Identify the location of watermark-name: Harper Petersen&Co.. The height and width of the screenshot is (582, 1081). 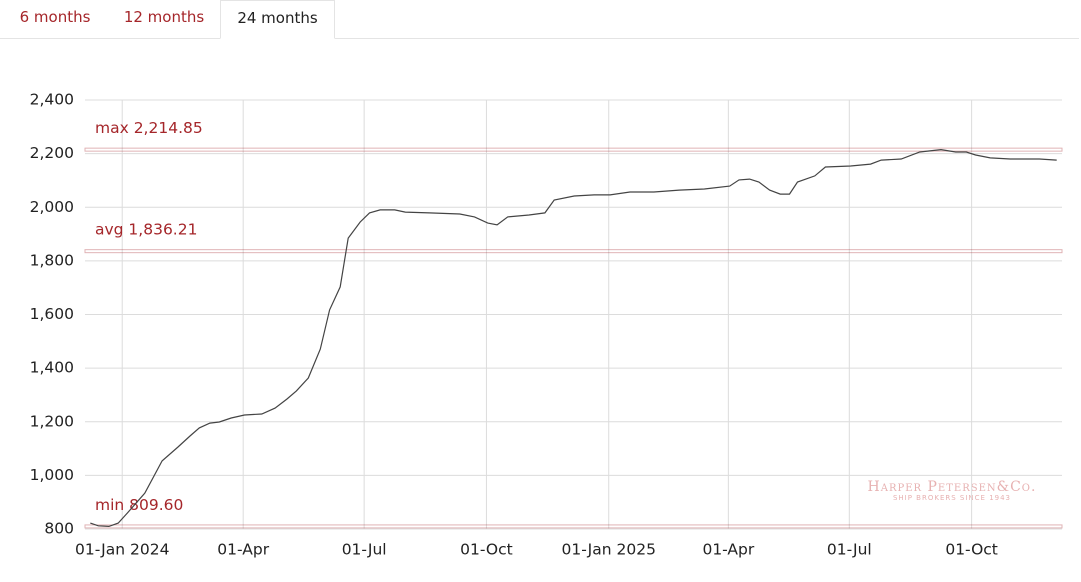
(952, 487).